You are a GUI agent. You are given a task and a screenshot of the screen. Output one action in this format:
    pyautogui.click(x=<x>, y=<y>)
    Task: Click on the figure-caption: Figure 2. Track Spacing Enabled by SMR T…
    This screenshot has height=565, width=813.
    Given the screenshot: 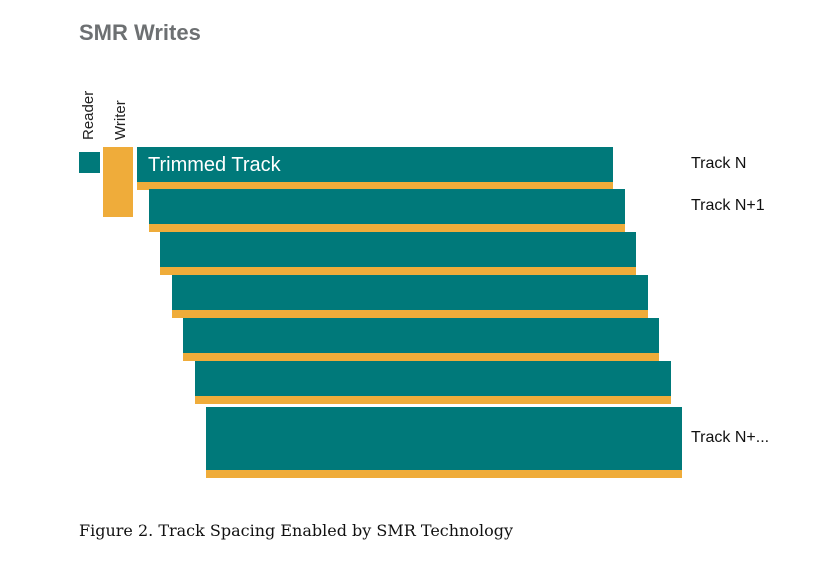 What is the action you would take?
    pyautogui.click(x=296, y=530)
    